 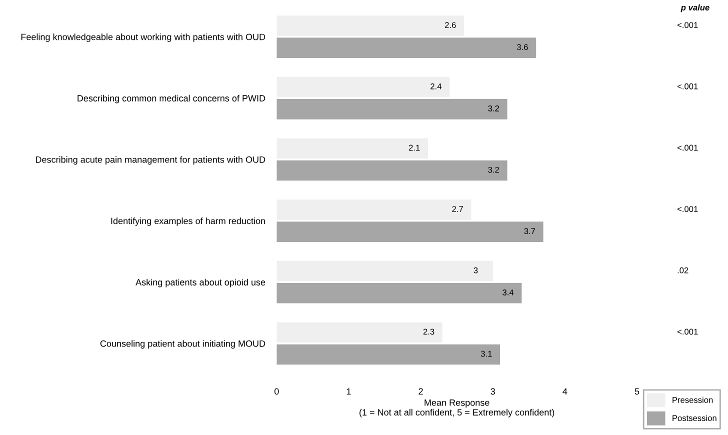 I want to click on x-tick-label: 1, so click(x=348, y=391).